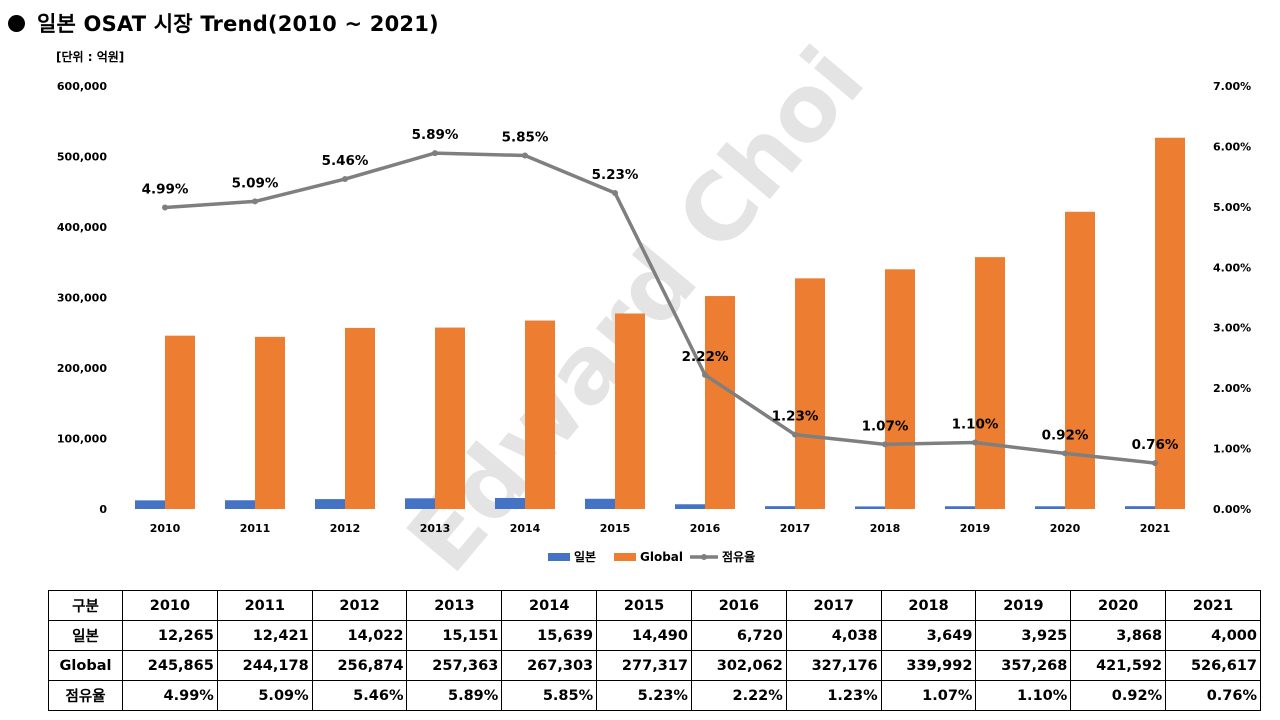 The image size is (1280, 720). Describe the element at coordinates (705, 528) in the screenshot. I see `x-tick-label: 2016` at that location.